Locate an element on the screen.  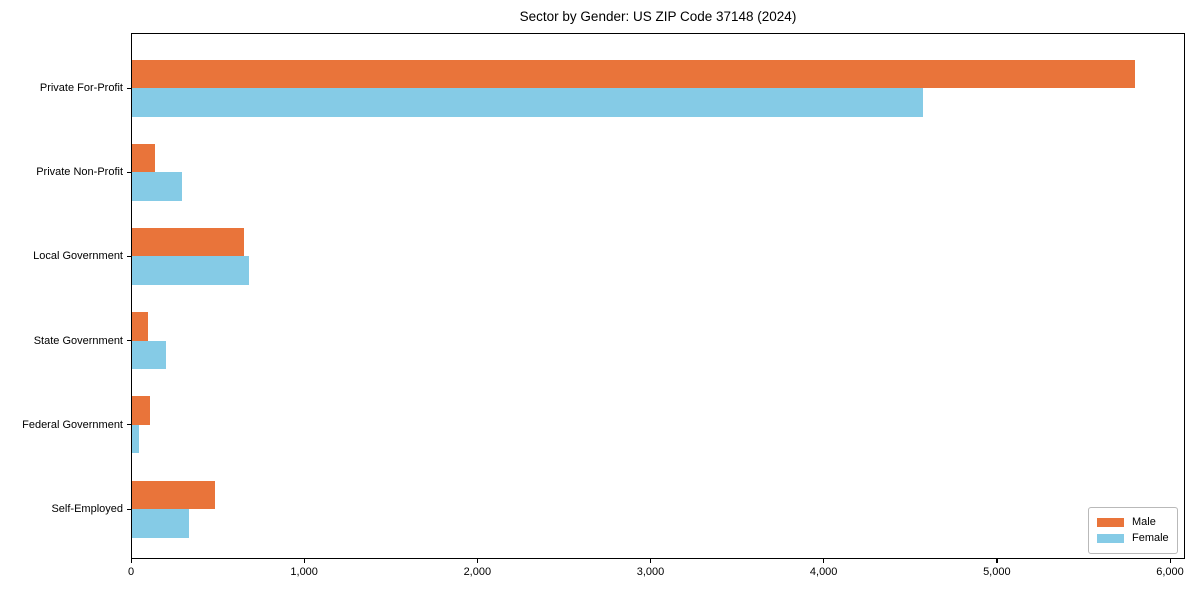
legend: Male Female is located at coordinates (1133, 530).